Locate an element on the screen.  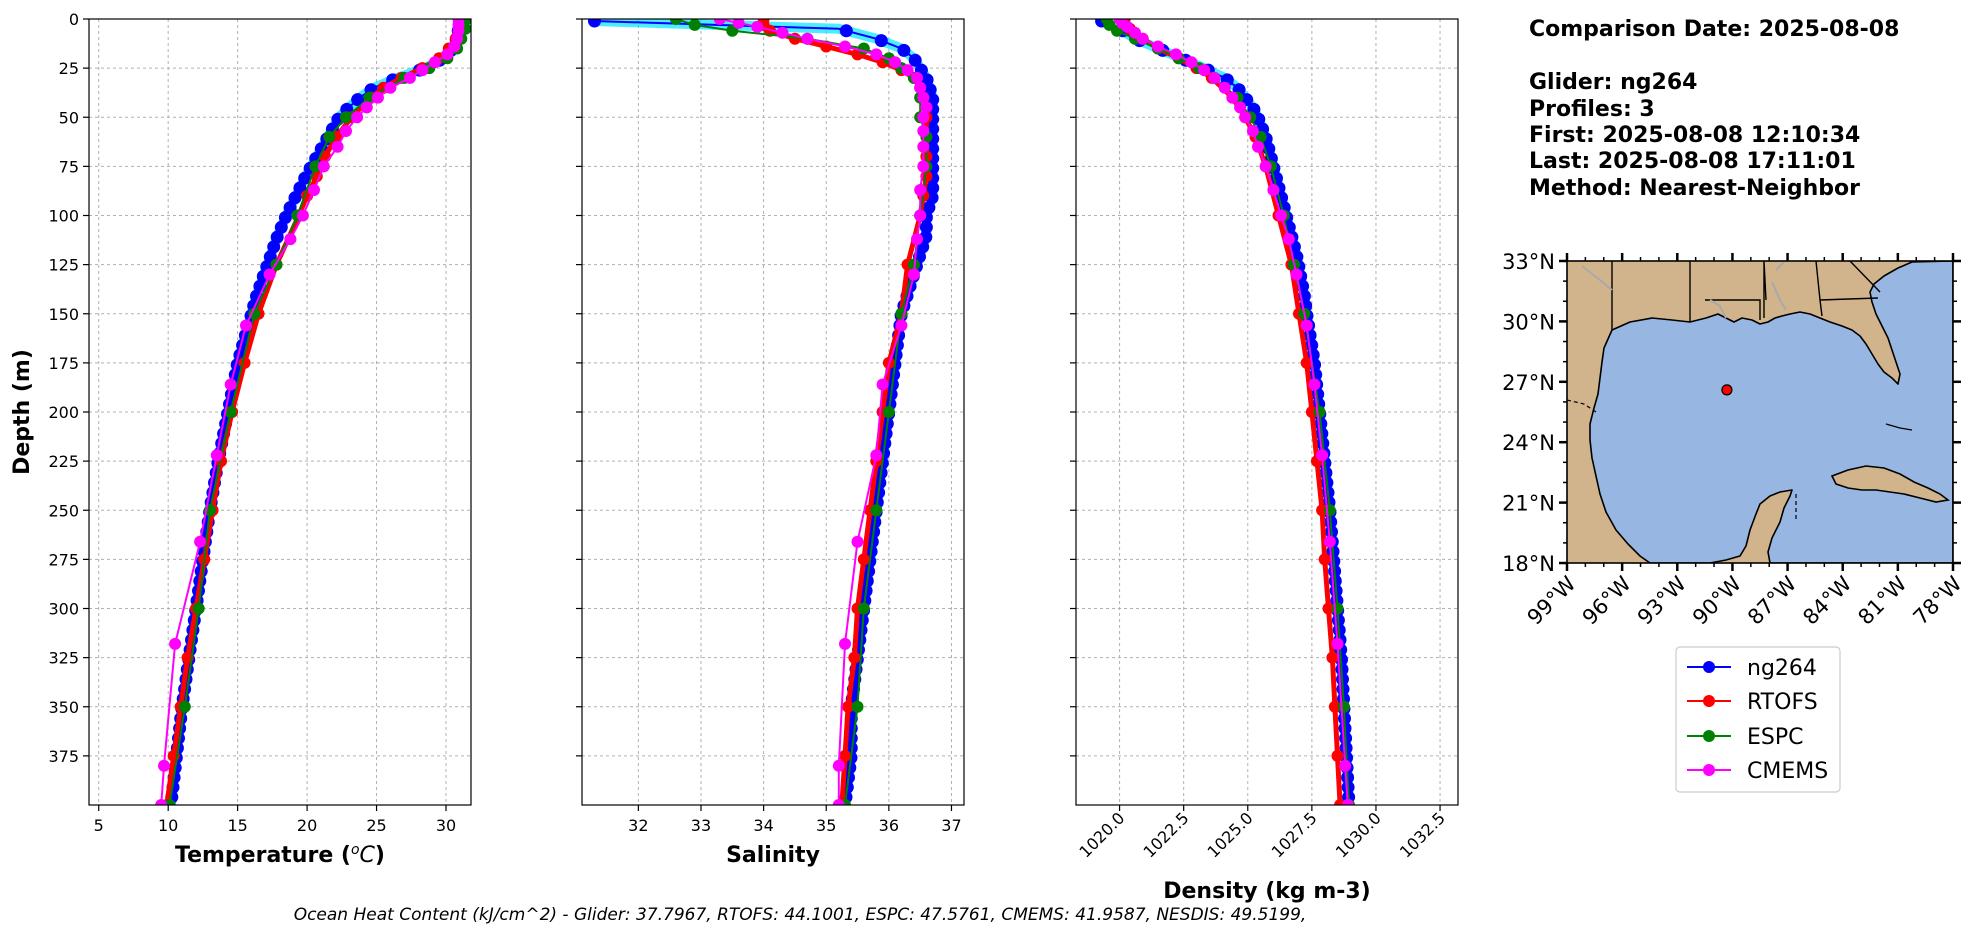
series-ng264-glow is located at coordinates (315, 412).